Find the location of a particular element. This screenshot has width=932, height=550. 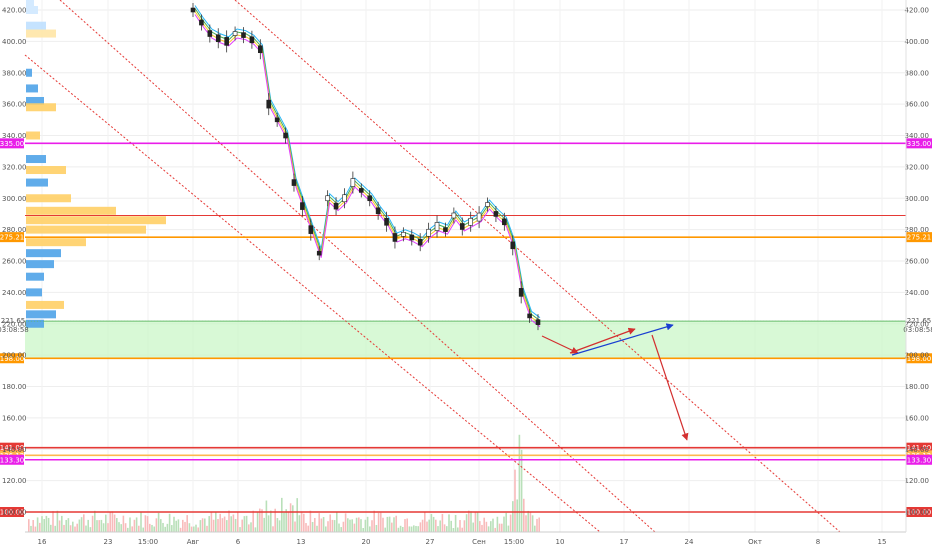

y-tick-label-left: 320.00 is located at coordinates (14, 167).